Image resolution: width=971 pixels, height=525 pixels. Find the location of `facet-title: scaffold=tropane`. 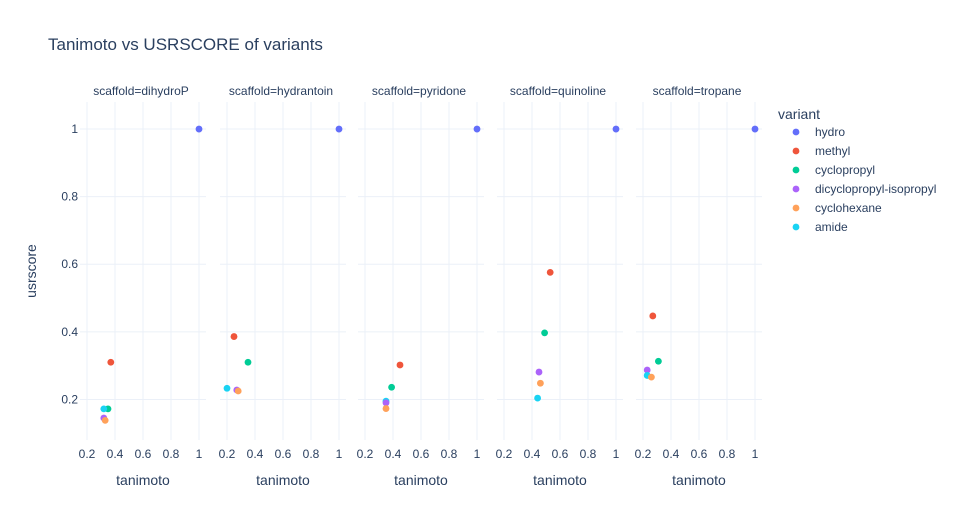

facet-title: scaffold=tropane is located at coordinates (697, 91).